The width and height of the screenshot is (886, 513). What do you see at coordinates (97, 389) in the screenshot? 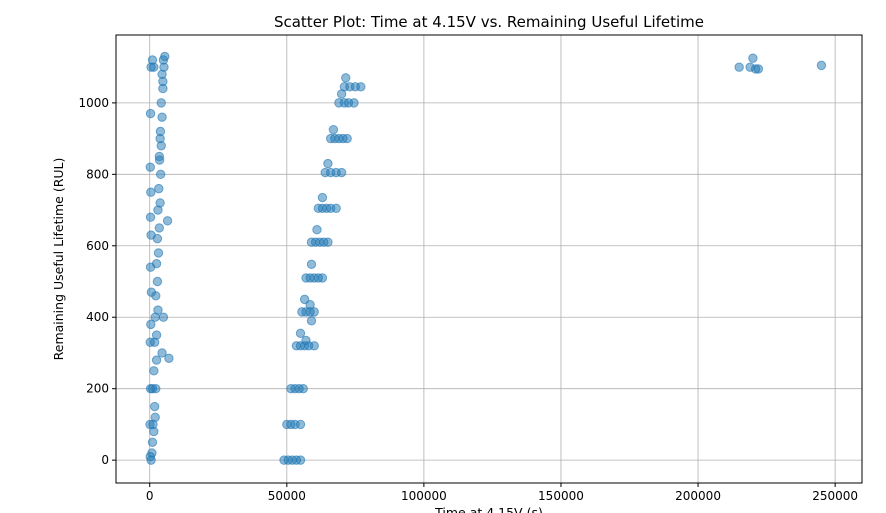
I see `y-tick-label: 200` at bounding box center [97, 389].